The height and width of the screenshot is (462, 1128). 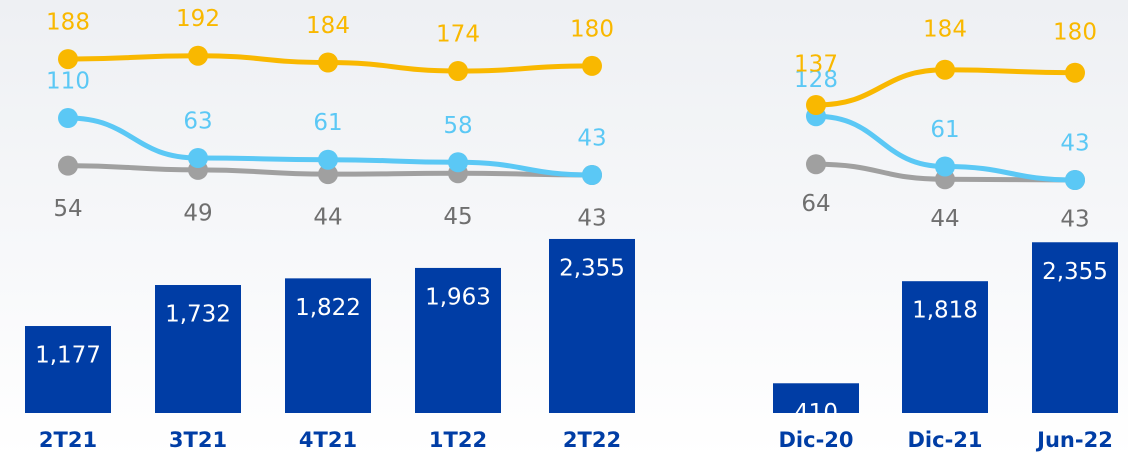 I want to click on category-label: 3T21, so click(x=198, y=440).